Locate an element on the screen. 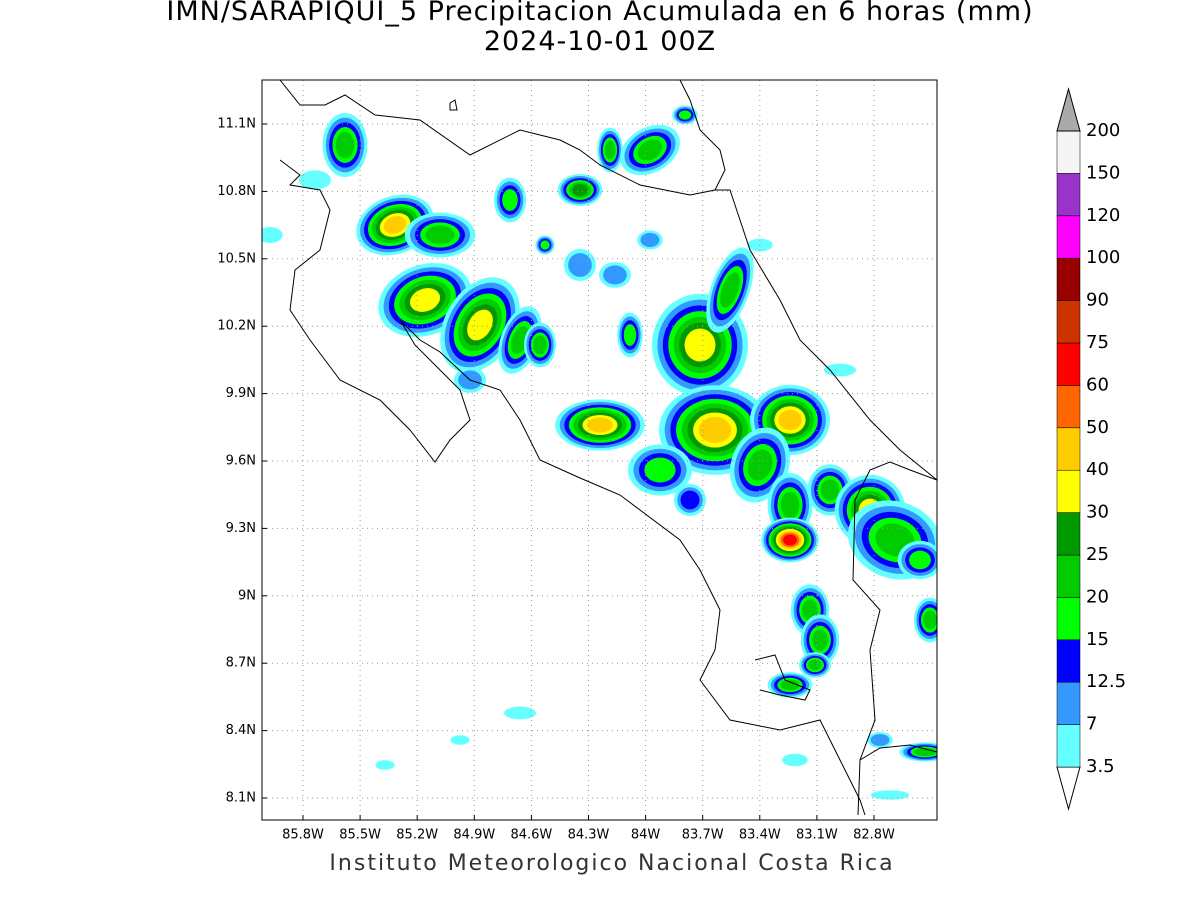  lat-label: 10.8N is located at coordinates (236, 191).